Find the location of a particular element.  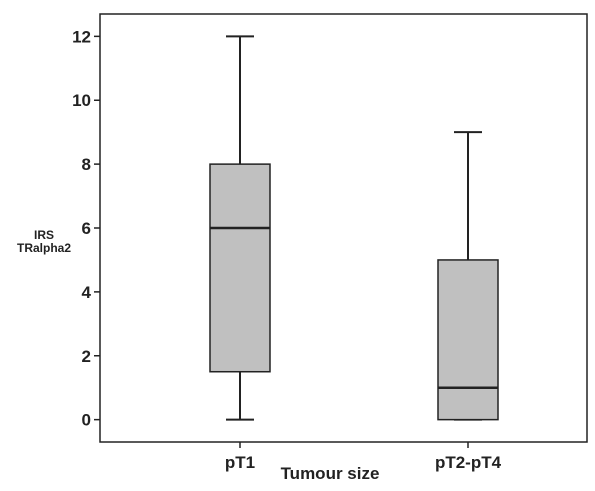

category-label-pT2-pT4: pT2-pT4 is located at coordinates (468, 462).